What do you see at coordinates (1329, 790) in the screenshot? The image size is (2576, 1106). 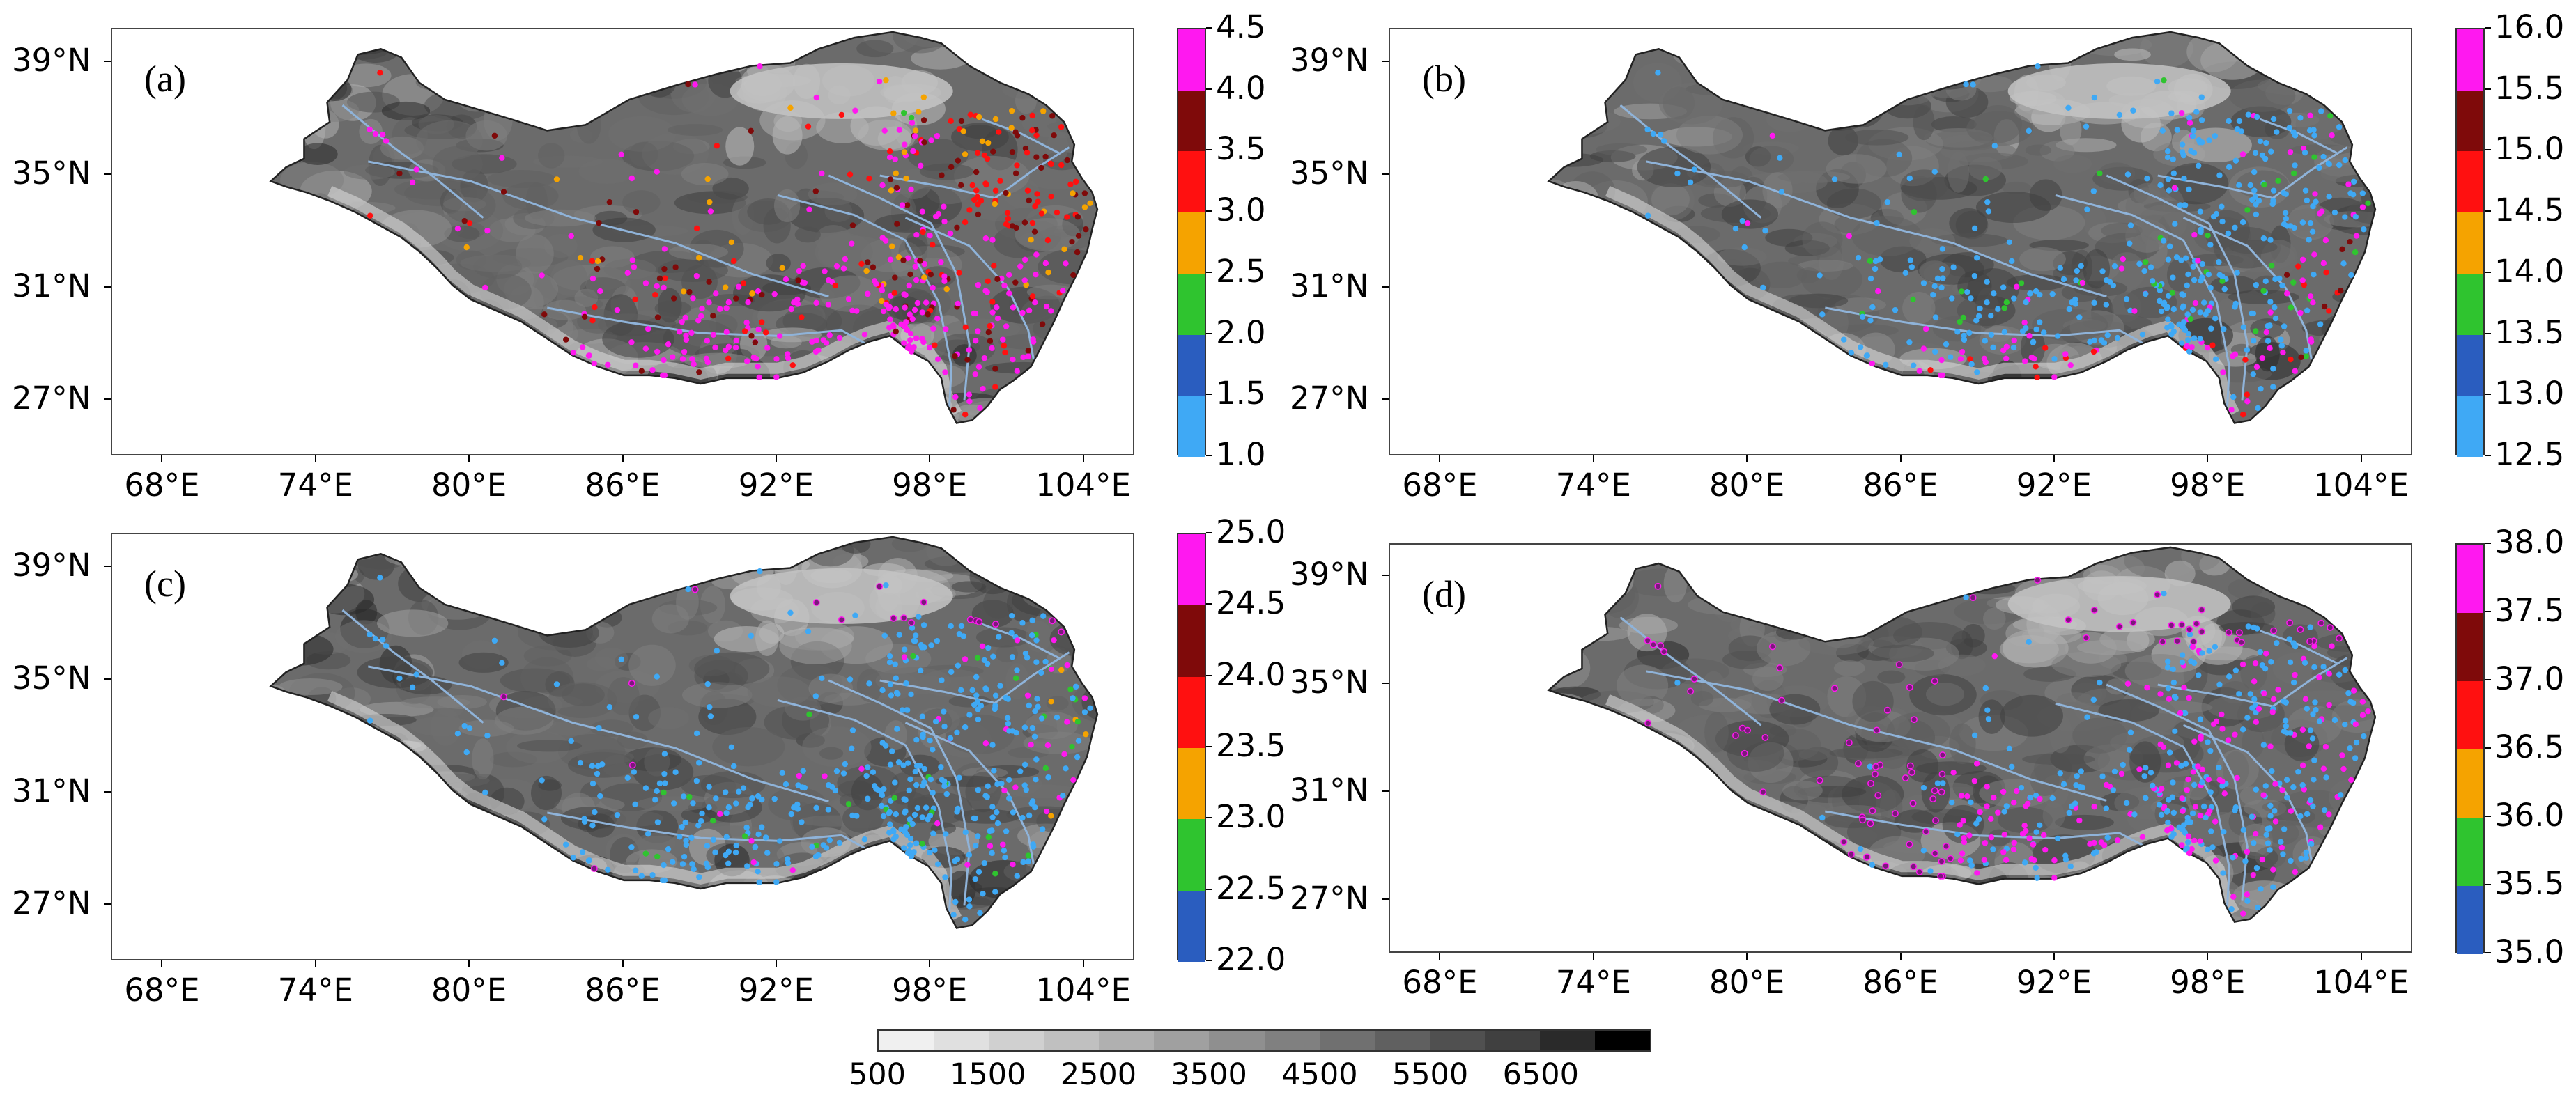 I see `y-tick-label: 31°N` at bounding box center [1329, 790].